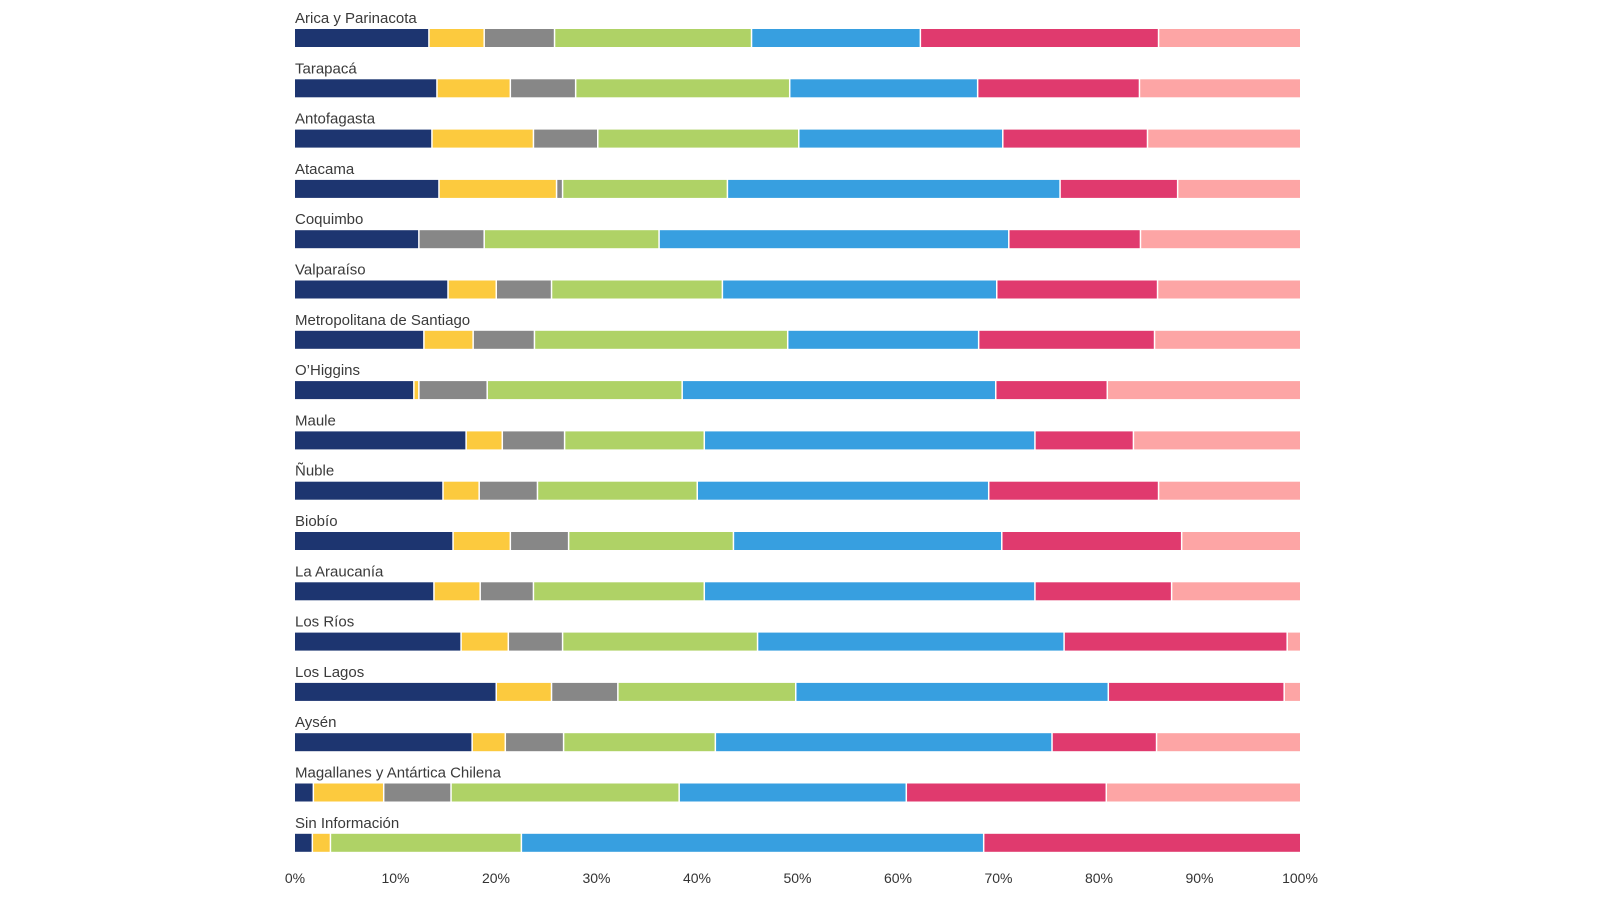 The width and height of the screenshot is (1600, 900). Describe the element at coordinates (801, 878) in the screenshot. I see `x-axis-ticks: 0% 10% 20% 30% 40% 50% 60% 70% 80% 90% 100%` at that location.